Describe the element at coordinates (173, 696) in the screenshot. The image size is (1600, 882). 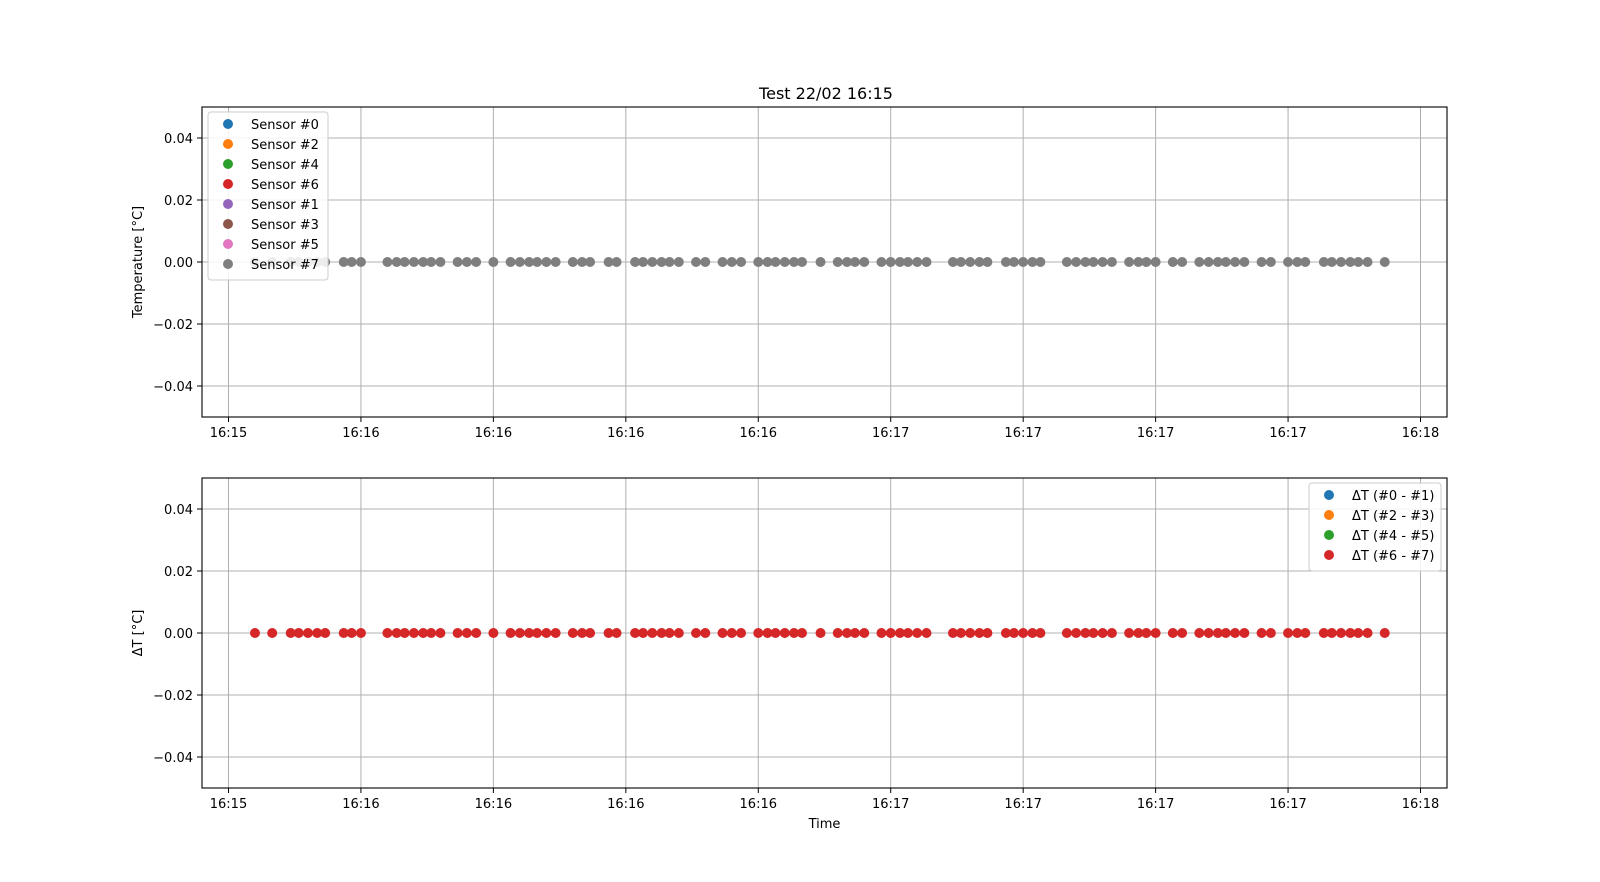
I see `y-tick-label: −0.02` at that location.